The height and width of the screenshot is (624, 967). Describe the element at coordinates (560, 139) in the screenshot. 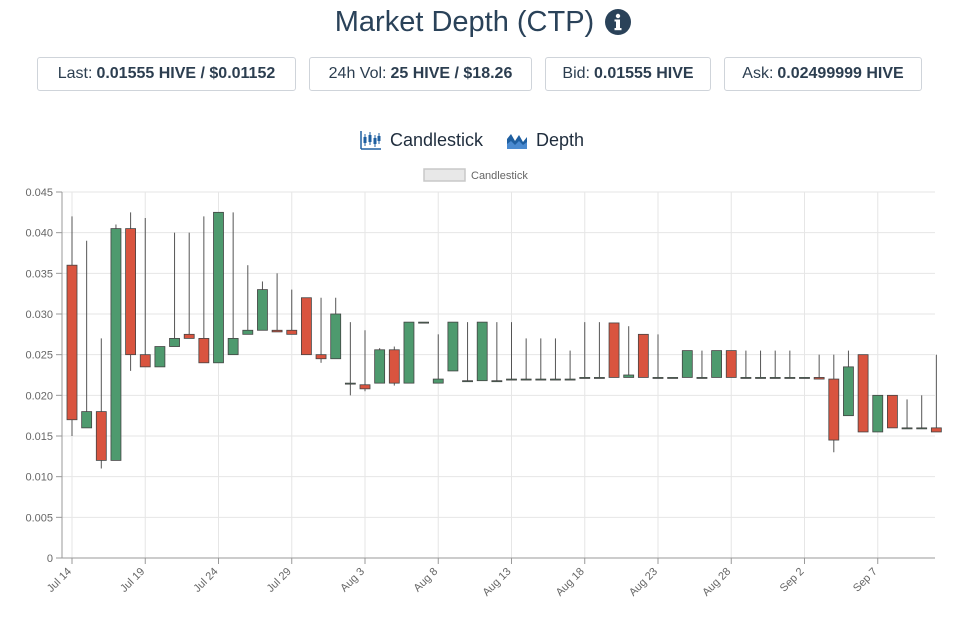

I see `tab-depth-label: Depth` at that location.